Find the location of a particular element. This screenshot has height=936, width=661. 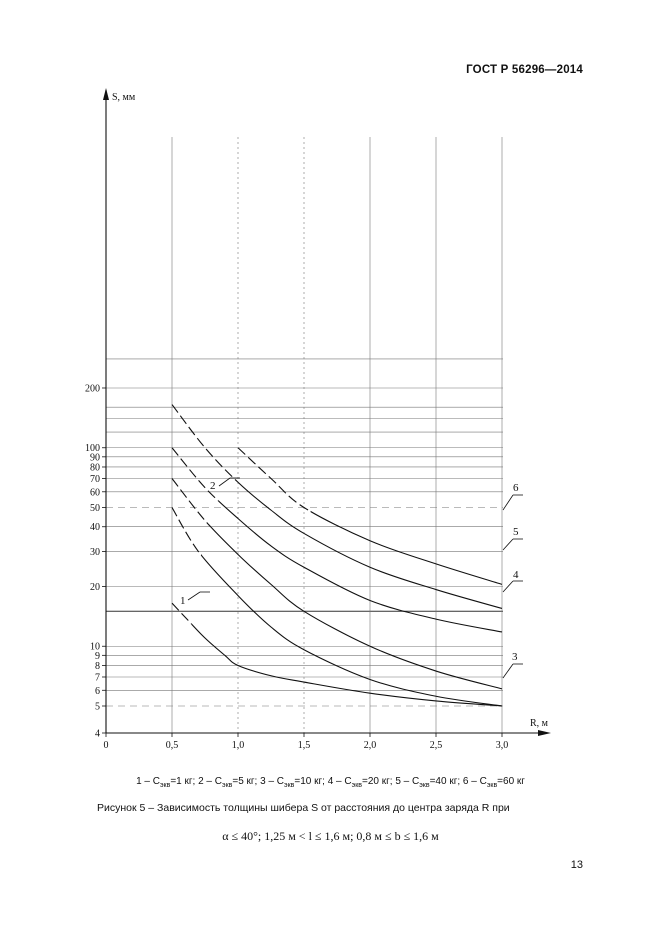

x-tick-label: 1,5 is located at coordinates (304, 745).